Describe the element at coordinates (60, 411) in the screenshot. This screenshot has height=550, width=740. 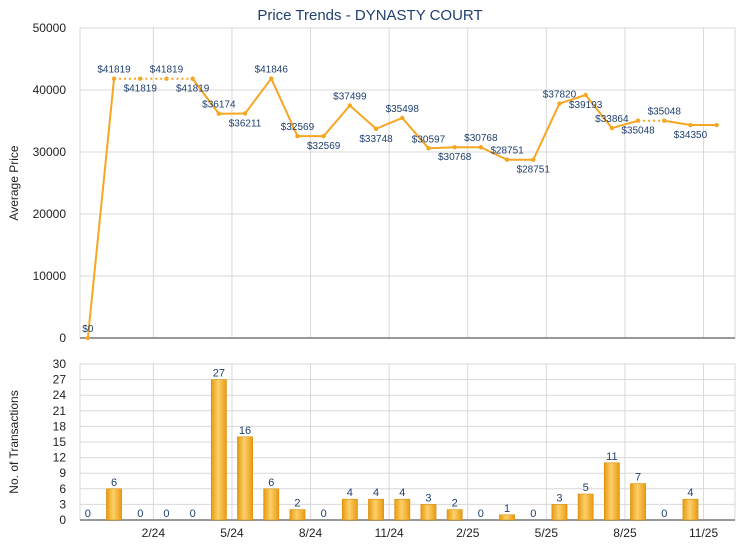
I see `y-tick-label: 21` at that location.